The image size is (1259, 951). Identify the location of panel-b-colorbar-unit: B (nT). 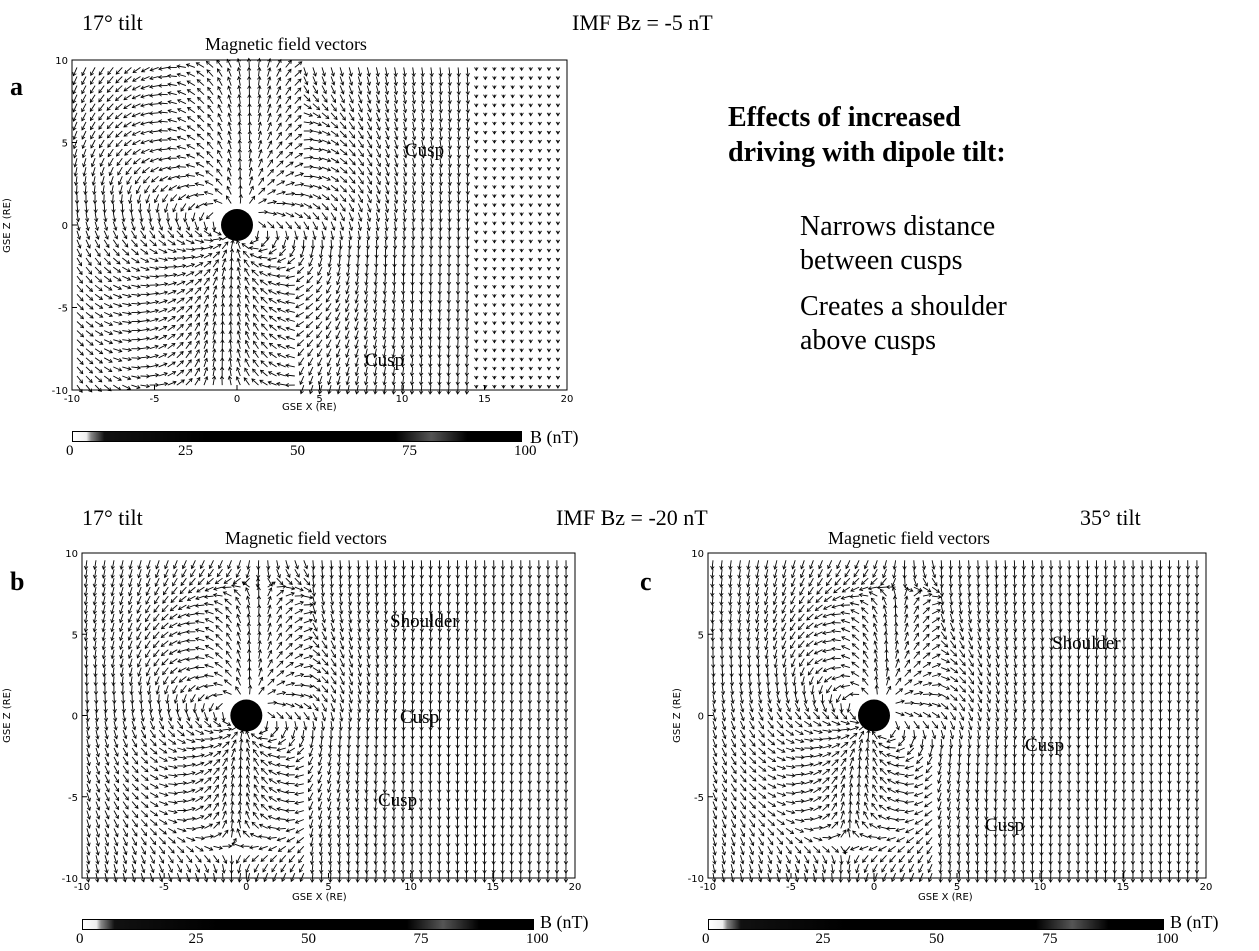
(564, 922).